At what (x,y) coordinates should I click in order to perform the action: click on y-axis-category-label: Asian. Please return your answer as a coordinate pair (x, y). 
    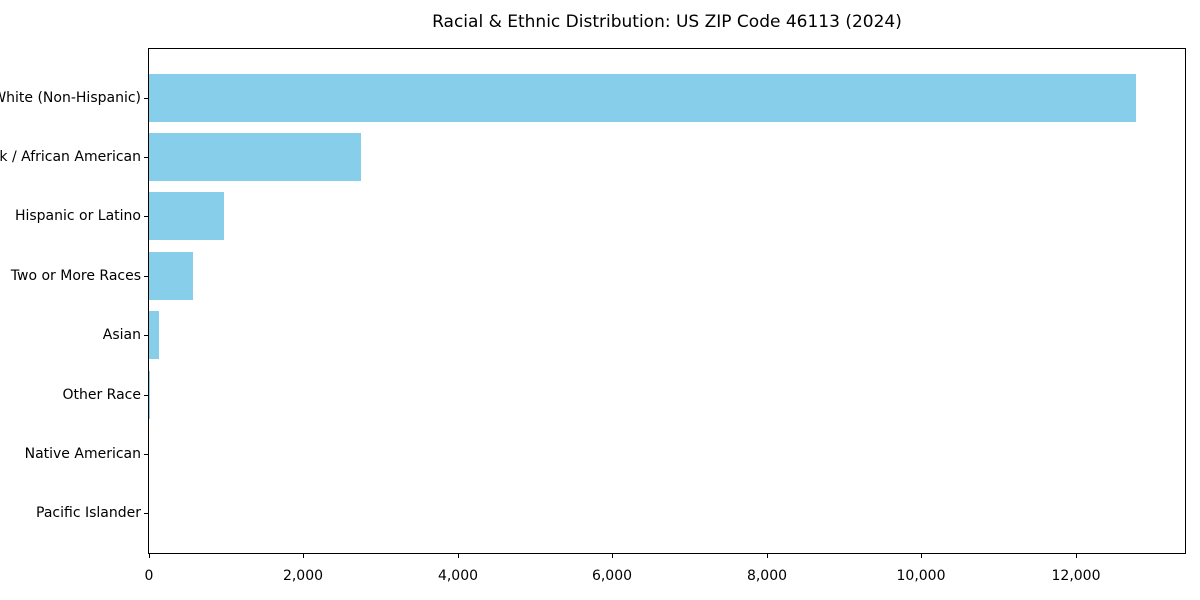
    Looking at the image, I should click on (121, 335).